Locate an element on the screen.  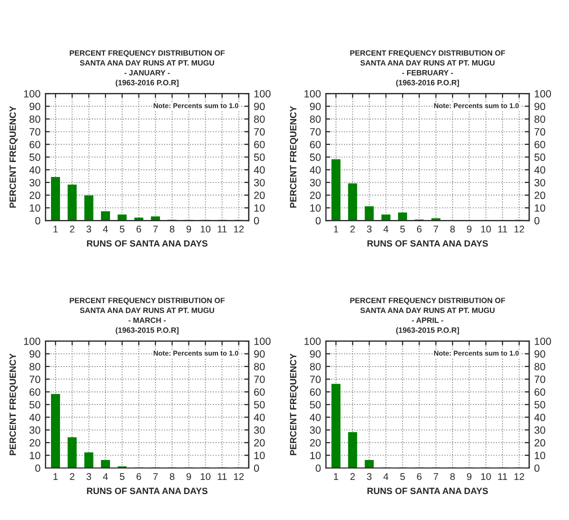
y-axis-title: PERCENT FREQUENCY is located at coordinates (294, 157).